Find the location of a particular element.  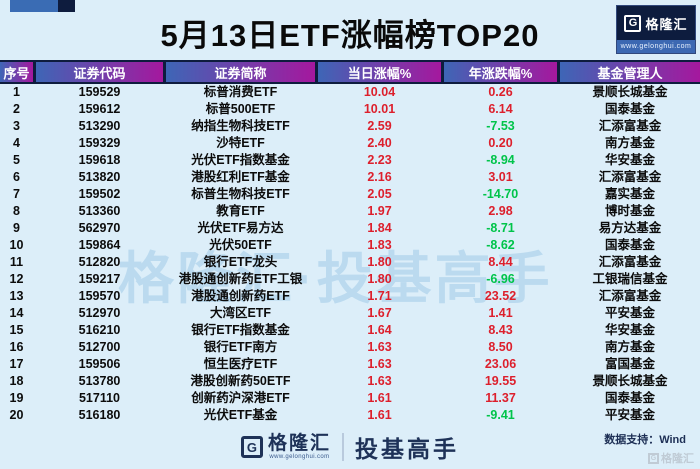

rank: 7 is located at coordinates (16, 194).